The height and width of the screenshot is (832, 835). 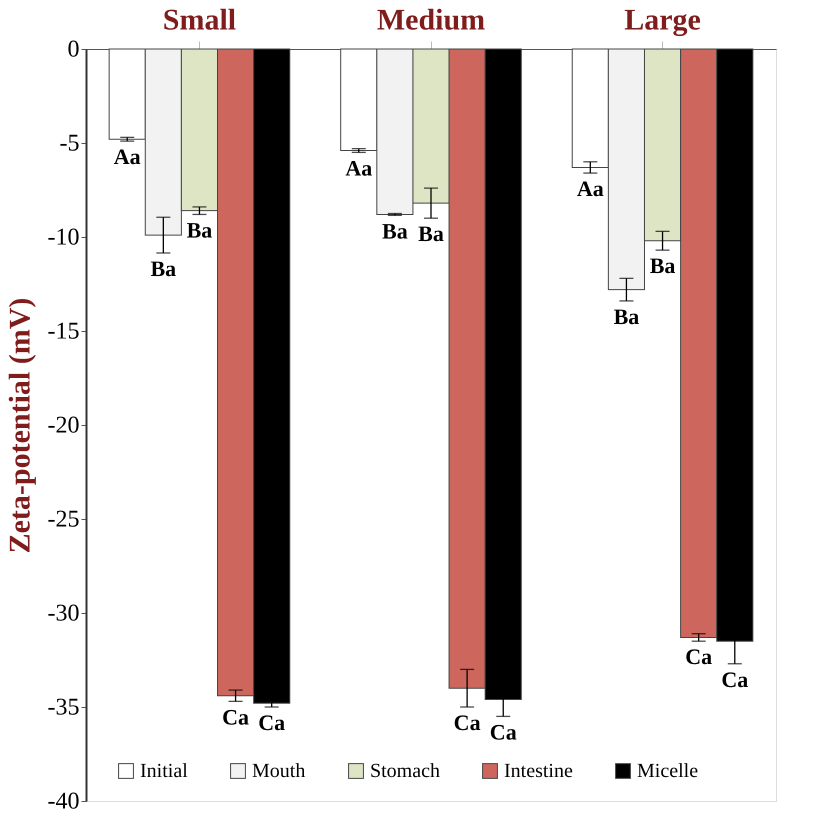 What do you see at coordinates (164, 771) in the screenshot?
I see `legend-label: Initial` at bounding box center [164, 771].